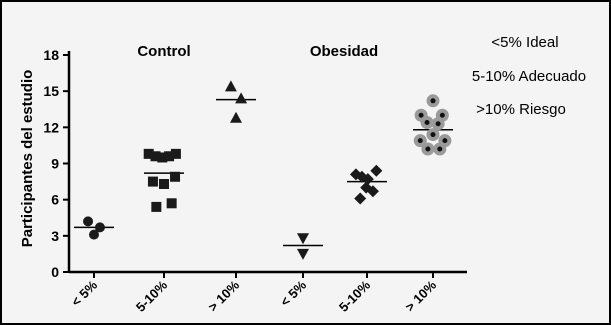  I want to click on legend-entry: <5% Ideal, so click(524, 42).